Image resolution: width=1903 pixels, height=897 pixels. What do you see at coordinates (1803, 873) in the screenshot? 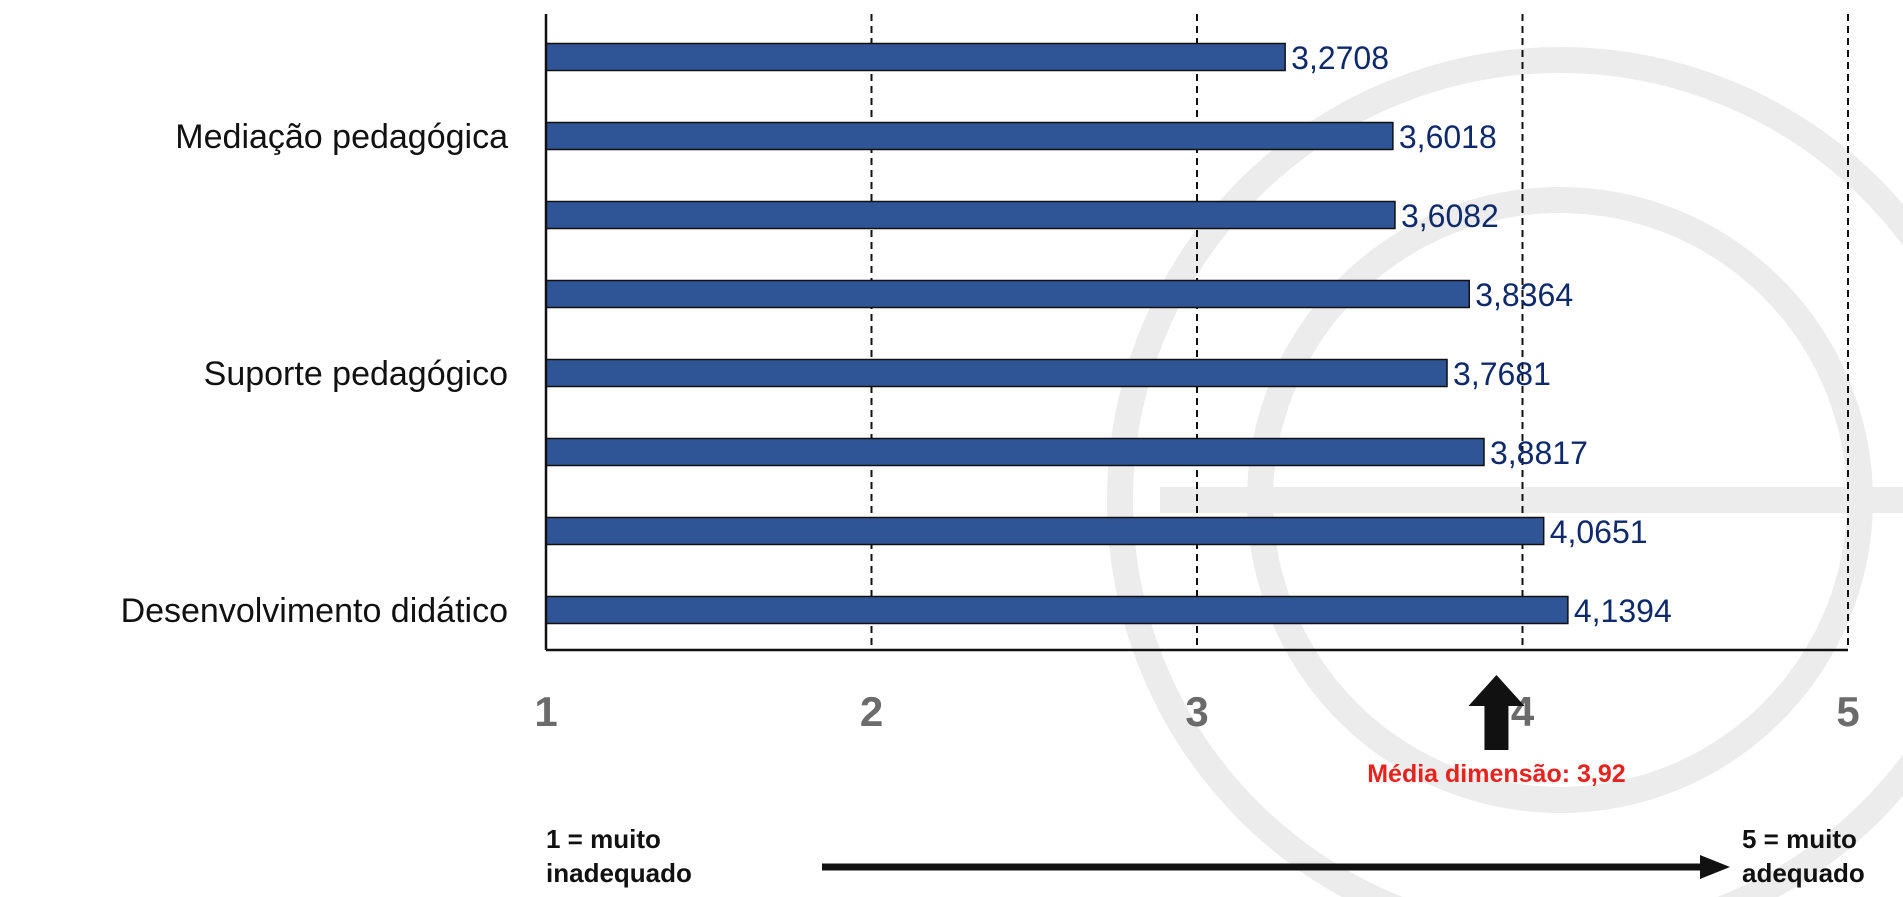
I see `scale-high-label: adequado` at bounding box center [1803, 873].